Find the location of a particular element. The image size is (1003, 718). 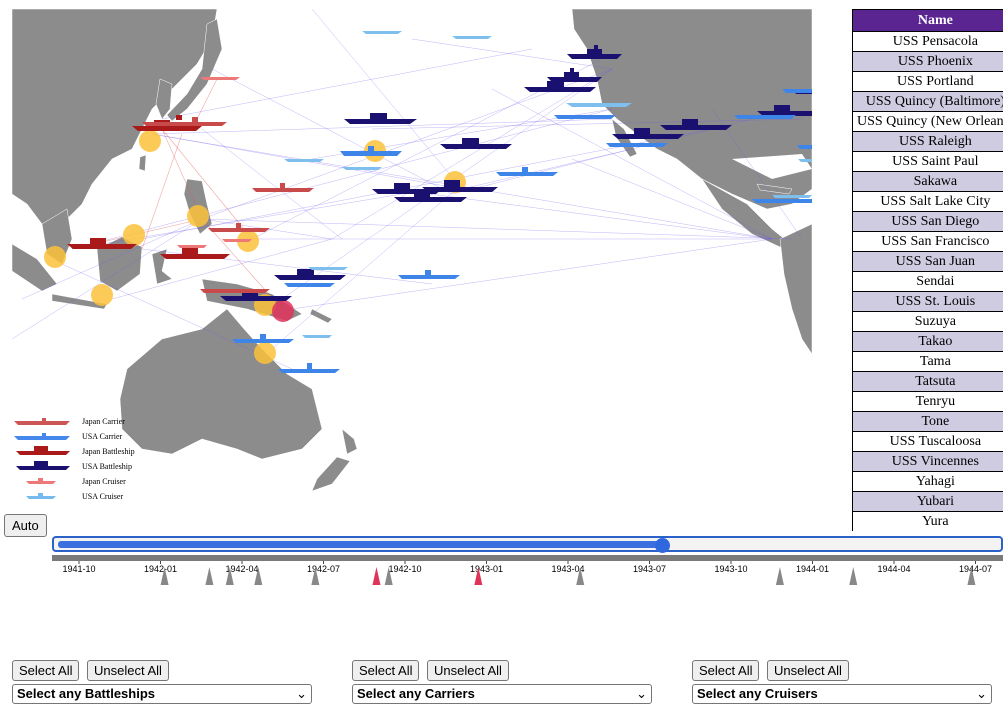

table-row: USS Quincy (Baltimore) is located at coordinates (927, 101).